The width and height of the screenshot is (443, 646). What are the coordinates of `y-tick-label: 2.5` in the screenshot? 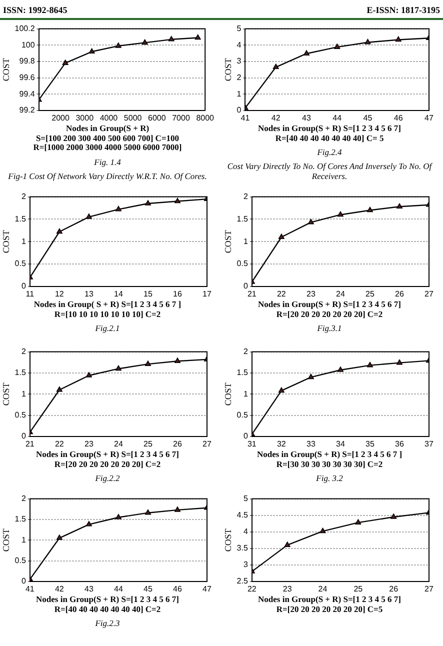 It's located at (242, 581).